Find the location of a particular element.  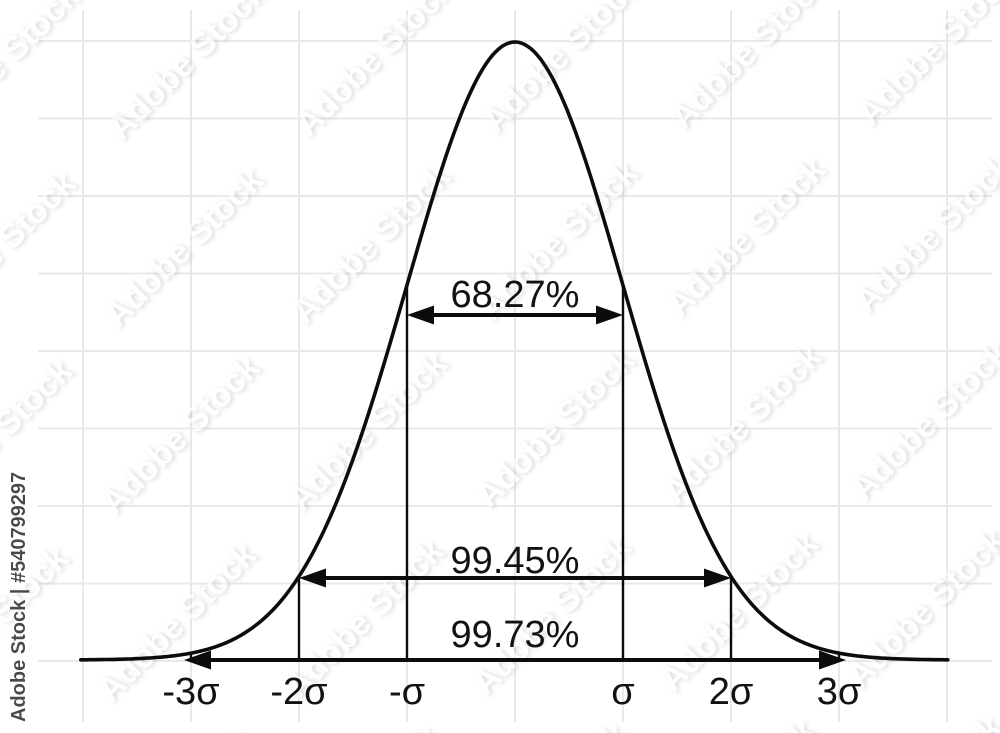

interval-1: 99.45% is located at coordinates (515, 564).